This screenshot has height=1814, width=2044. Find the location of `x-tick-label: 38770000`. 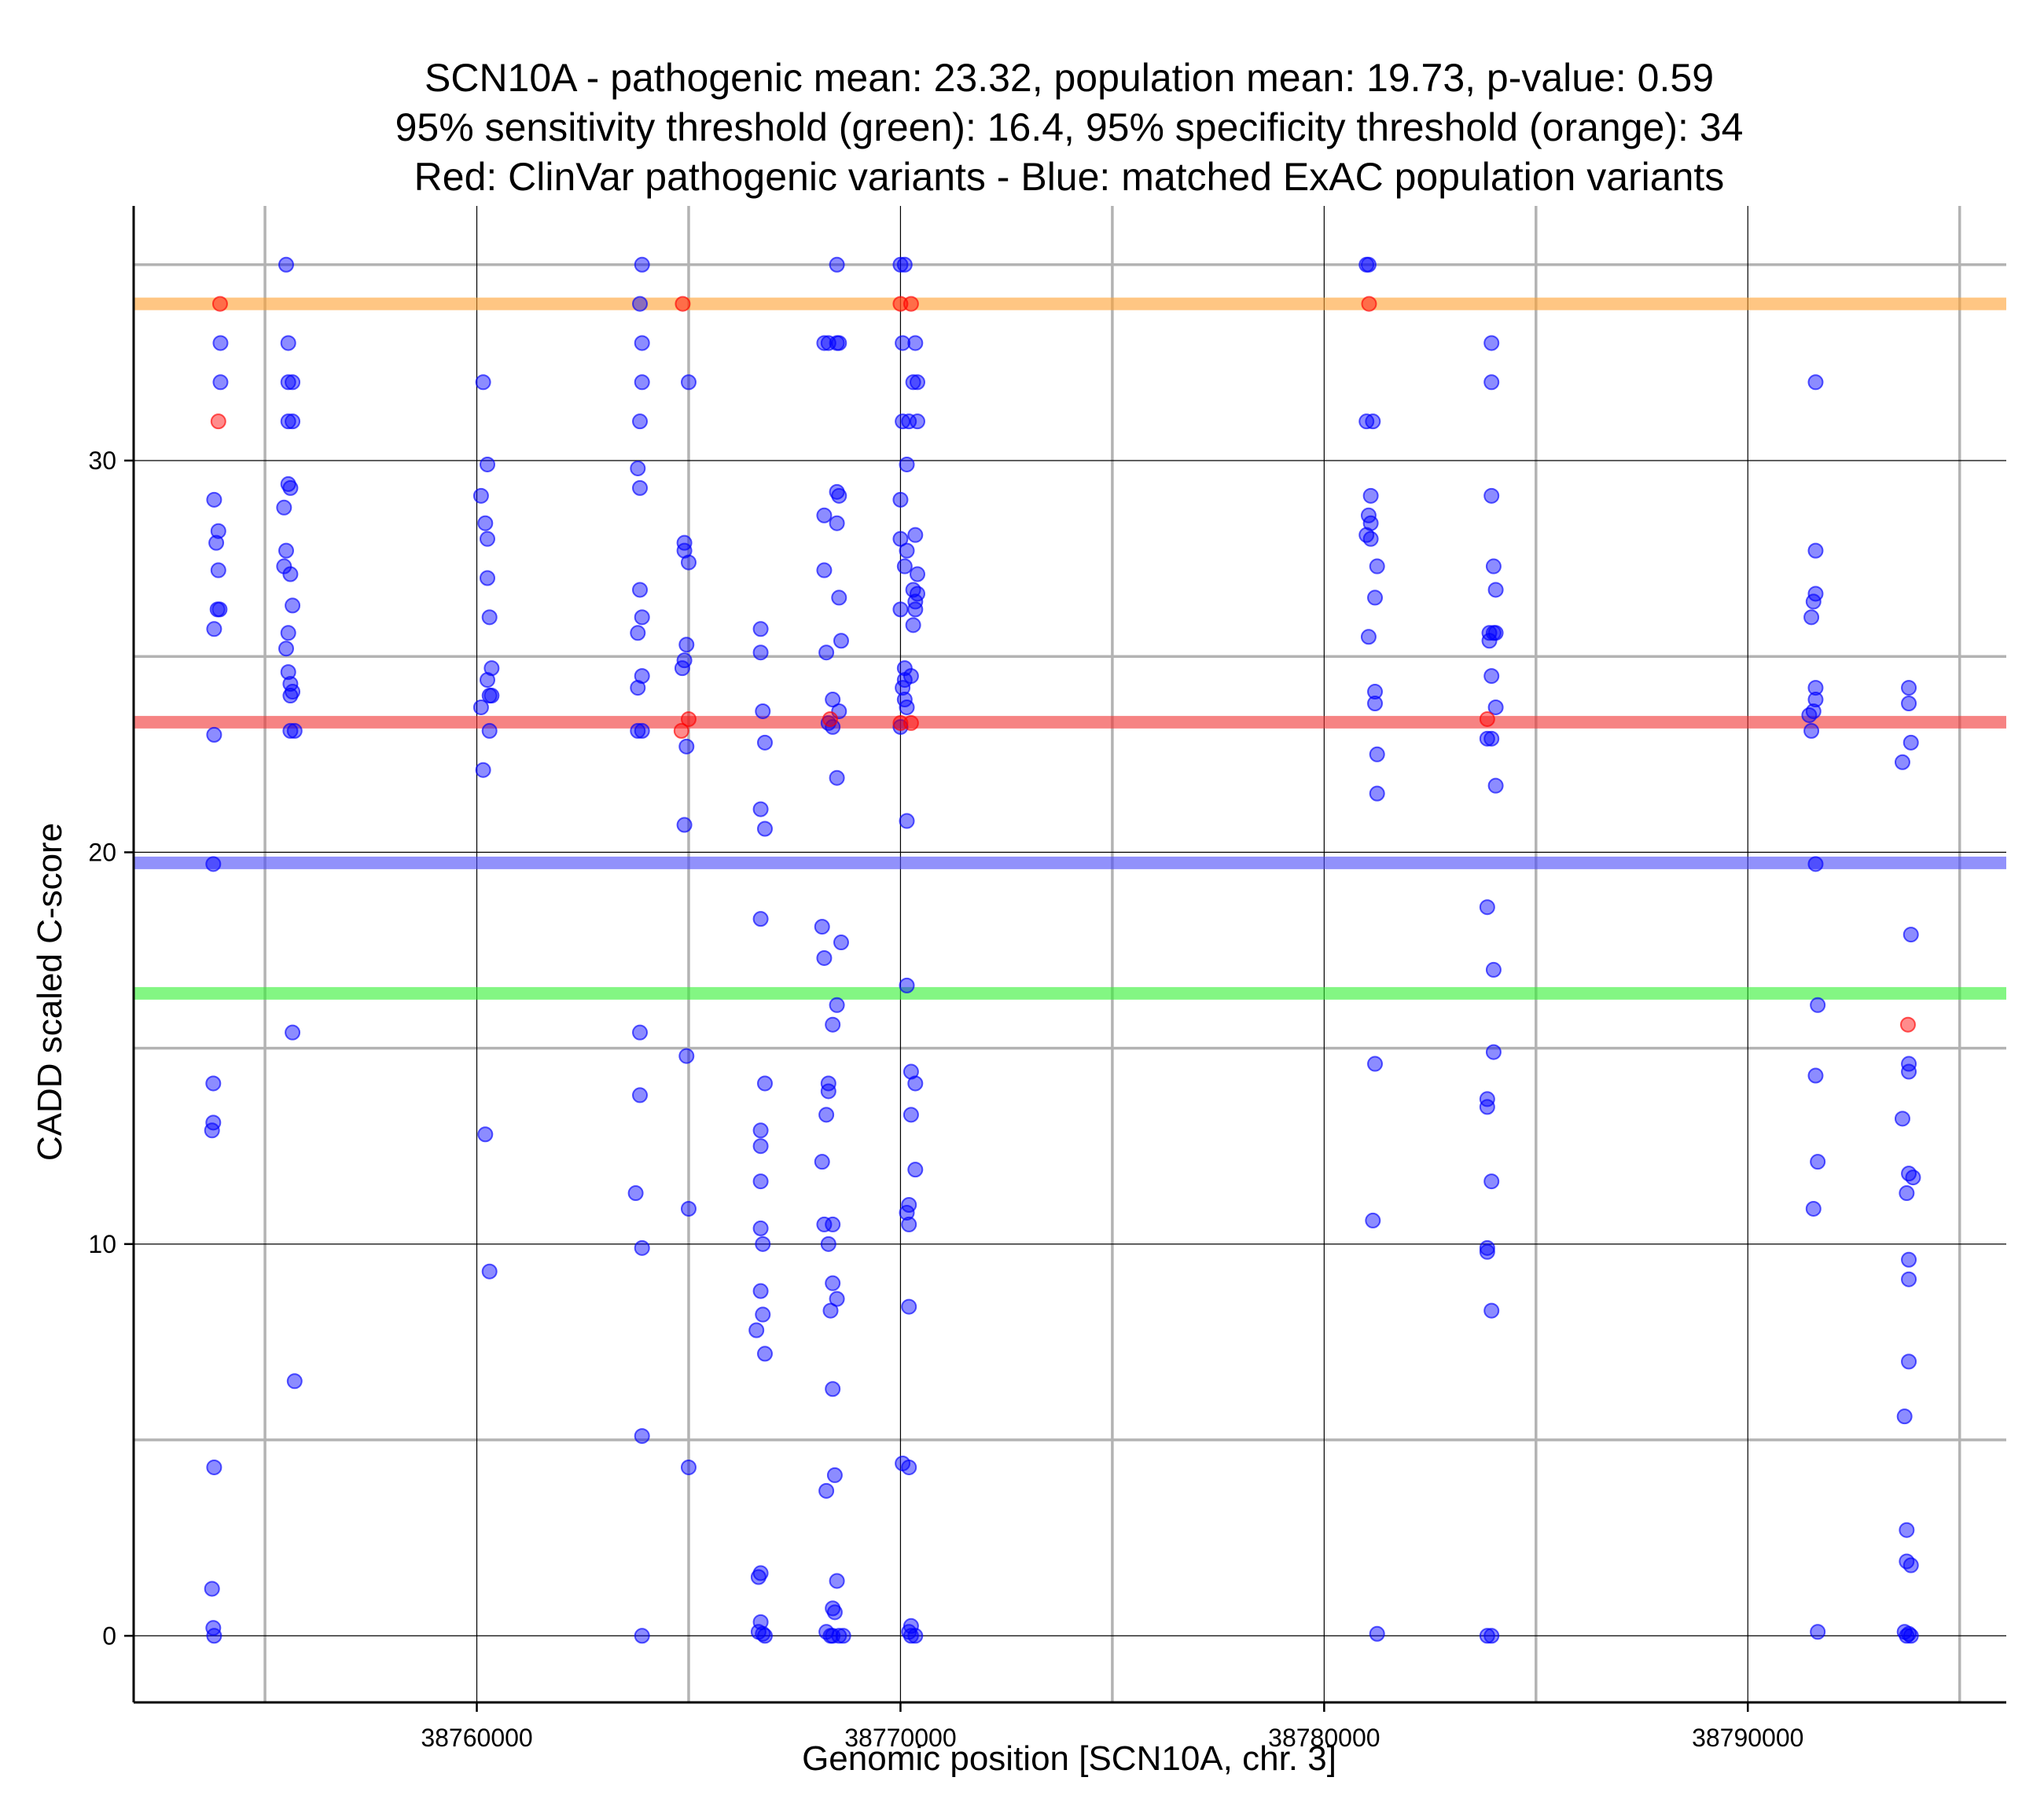

x-tick-label: 38770000 is located at coordinates (900, 1738).